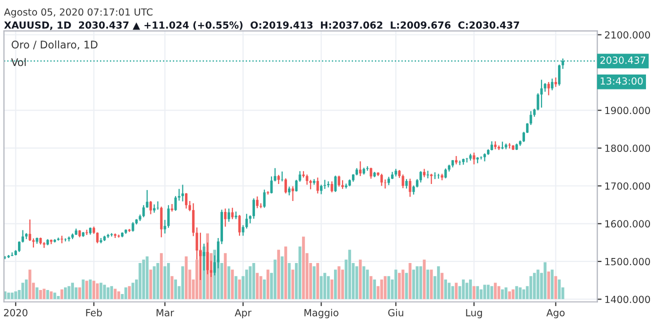 This screenshot has width=660, height=326. I want to click on chart-title: Vol, so click(18, 62).